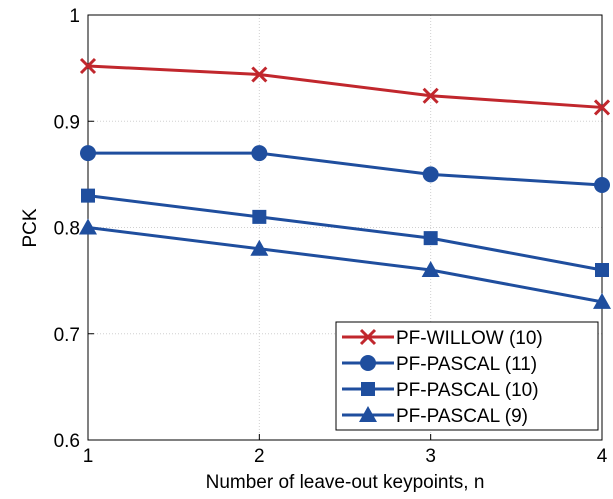 The height and width of the screenshot is (499, 613). I want to click on legend-label: PF-PASCAL (11), so click(466, 364).